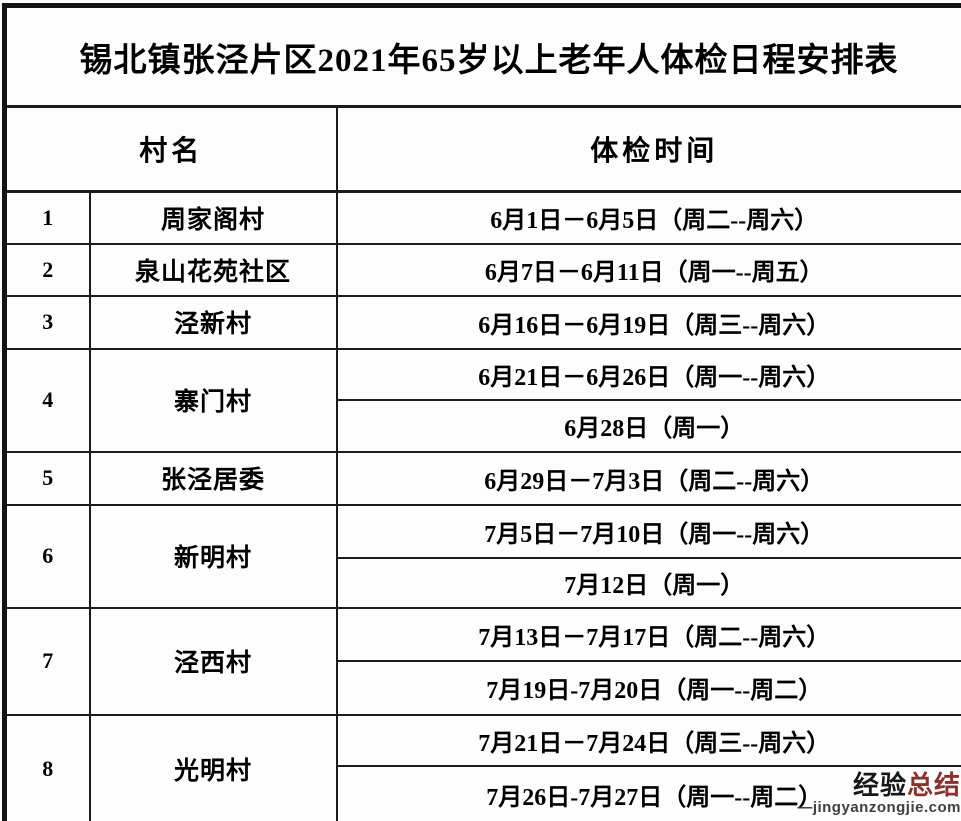 Image resolution: width=961 pixels, height=821 pixels. I want to click on table-row: 2 泉山花苑社区 6月7日－6月11日（周一--周五）, so click(482, 269).